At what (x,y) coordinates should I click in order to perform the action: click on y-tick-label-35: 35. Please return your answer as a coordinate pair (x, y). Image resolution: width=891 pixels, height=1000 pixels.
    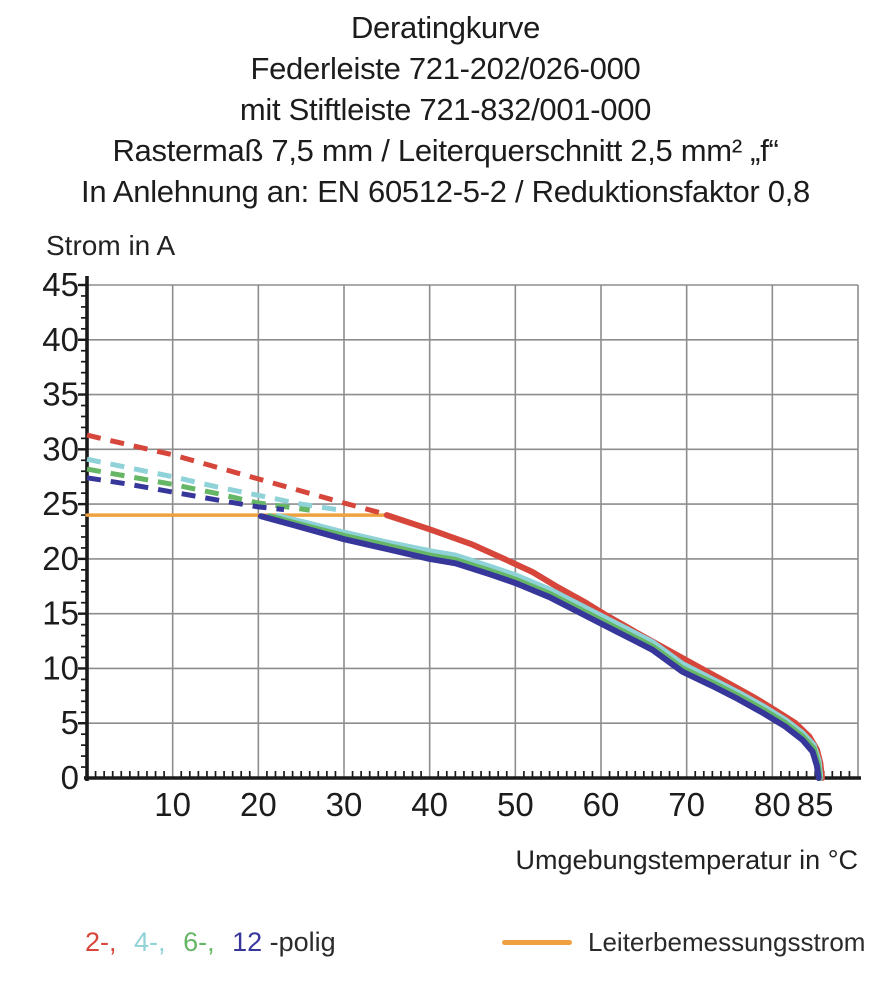
    Looking at the image, I should click on (60, 394).